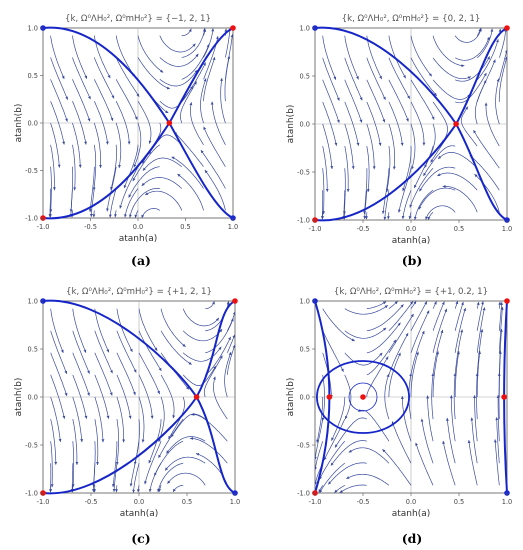 Image resolution: width=523 pixels, height=550 pixels. I want to click on x-tick-label: 0.0, so click(411, 229).